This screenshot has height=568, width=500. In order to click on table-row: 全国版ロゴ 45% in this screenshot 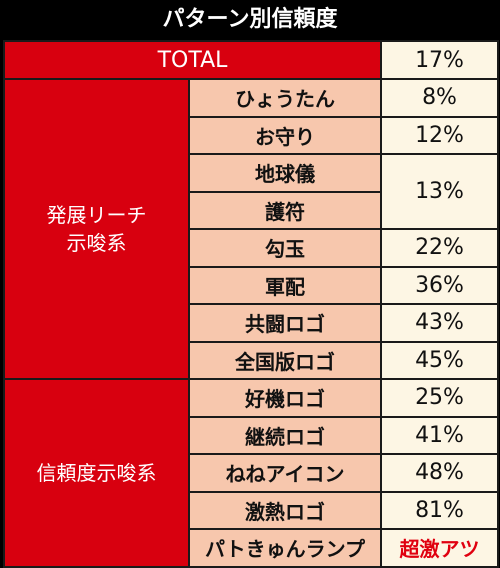, I will do `click(252, 360)`.